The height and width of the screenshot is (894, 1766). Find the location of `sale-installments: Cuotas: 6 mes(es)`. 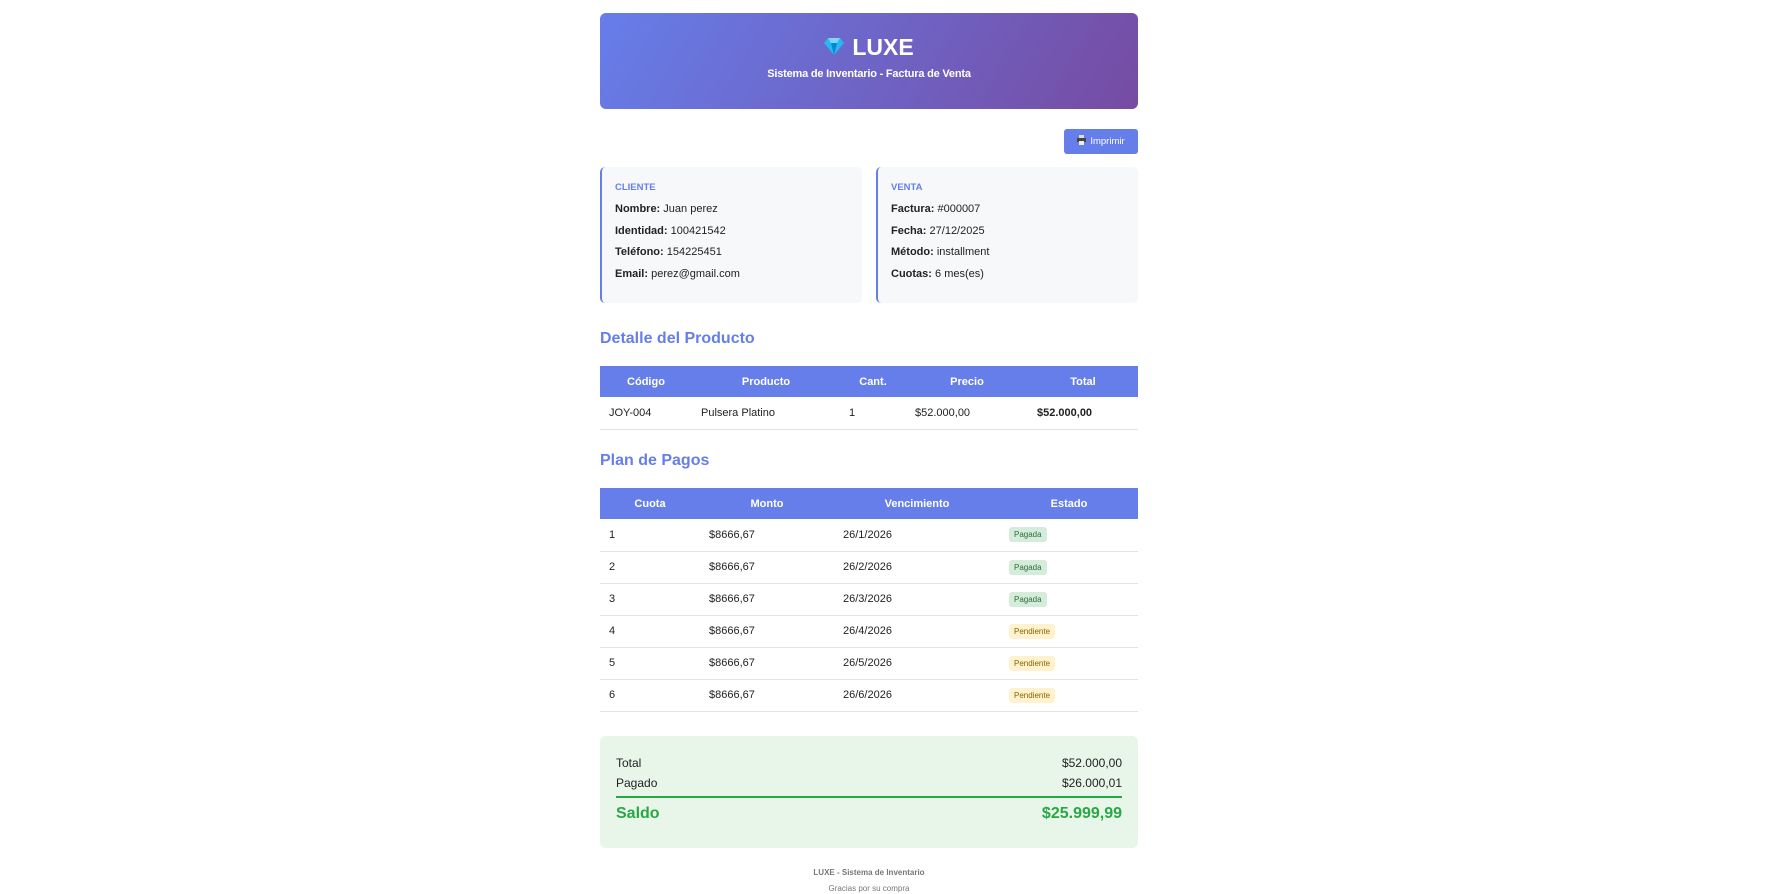

sale-installments: Cuotas: 6 mes(es) is located at coordinates (937, 273).